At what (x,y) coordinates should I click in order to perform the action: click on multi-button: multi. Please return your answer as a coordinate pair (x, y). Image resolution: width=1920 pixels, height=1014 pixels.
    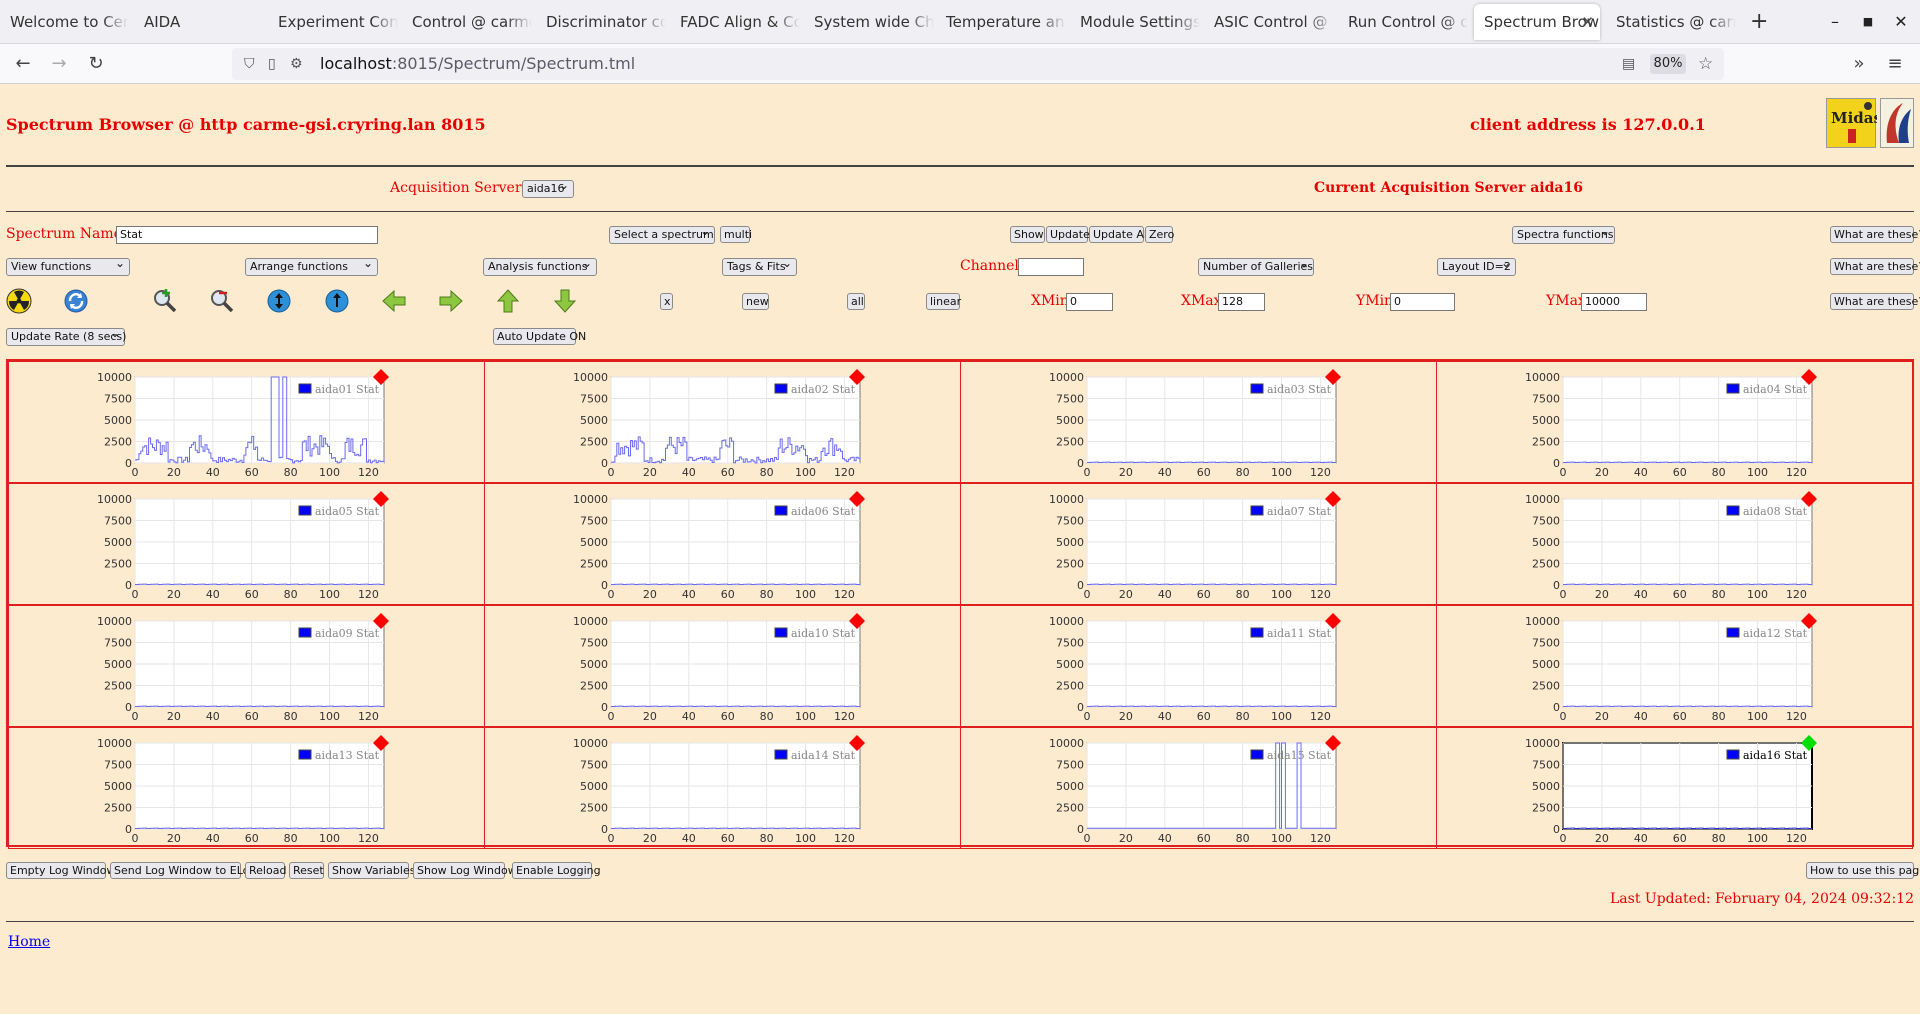
    Looking at the image, I should click on (736, 234).